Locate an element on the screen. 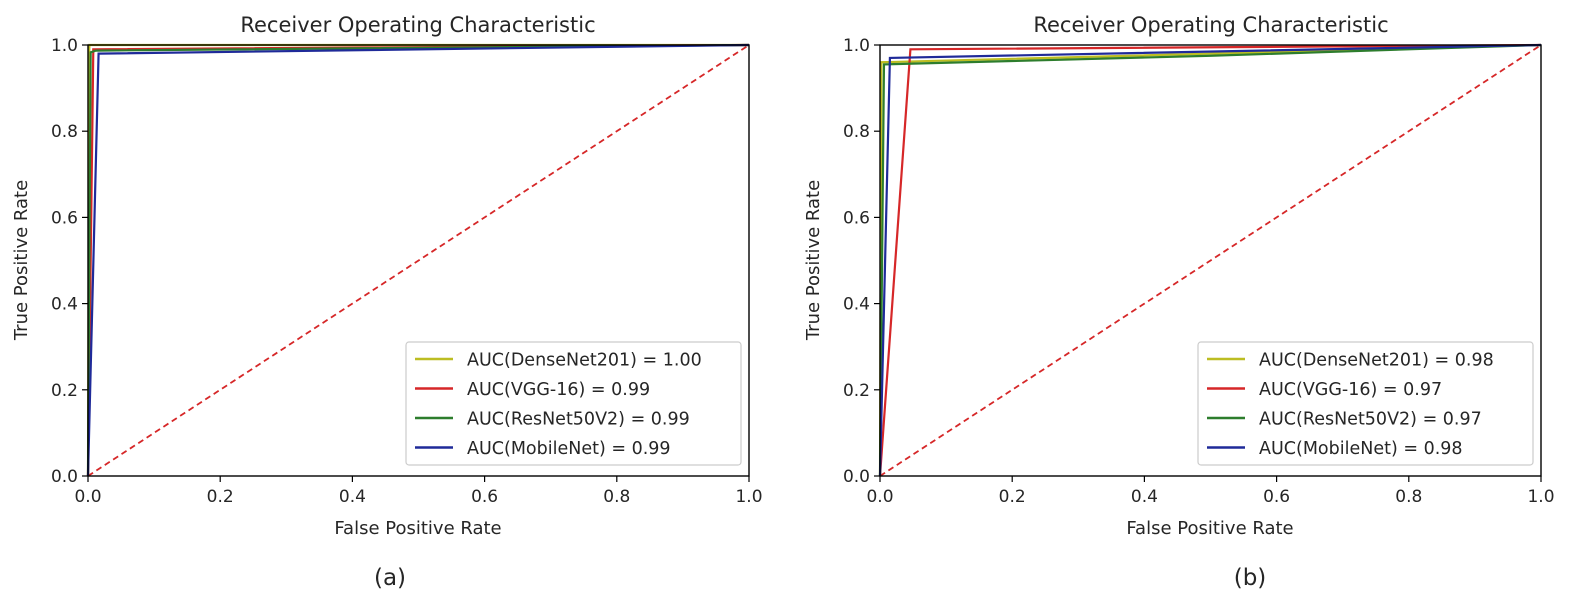 The height and width of the screenshot is (602, 1584). legend-entry: AUC(MobileNet) = 0.98 is located at coordinates (1361, 449).